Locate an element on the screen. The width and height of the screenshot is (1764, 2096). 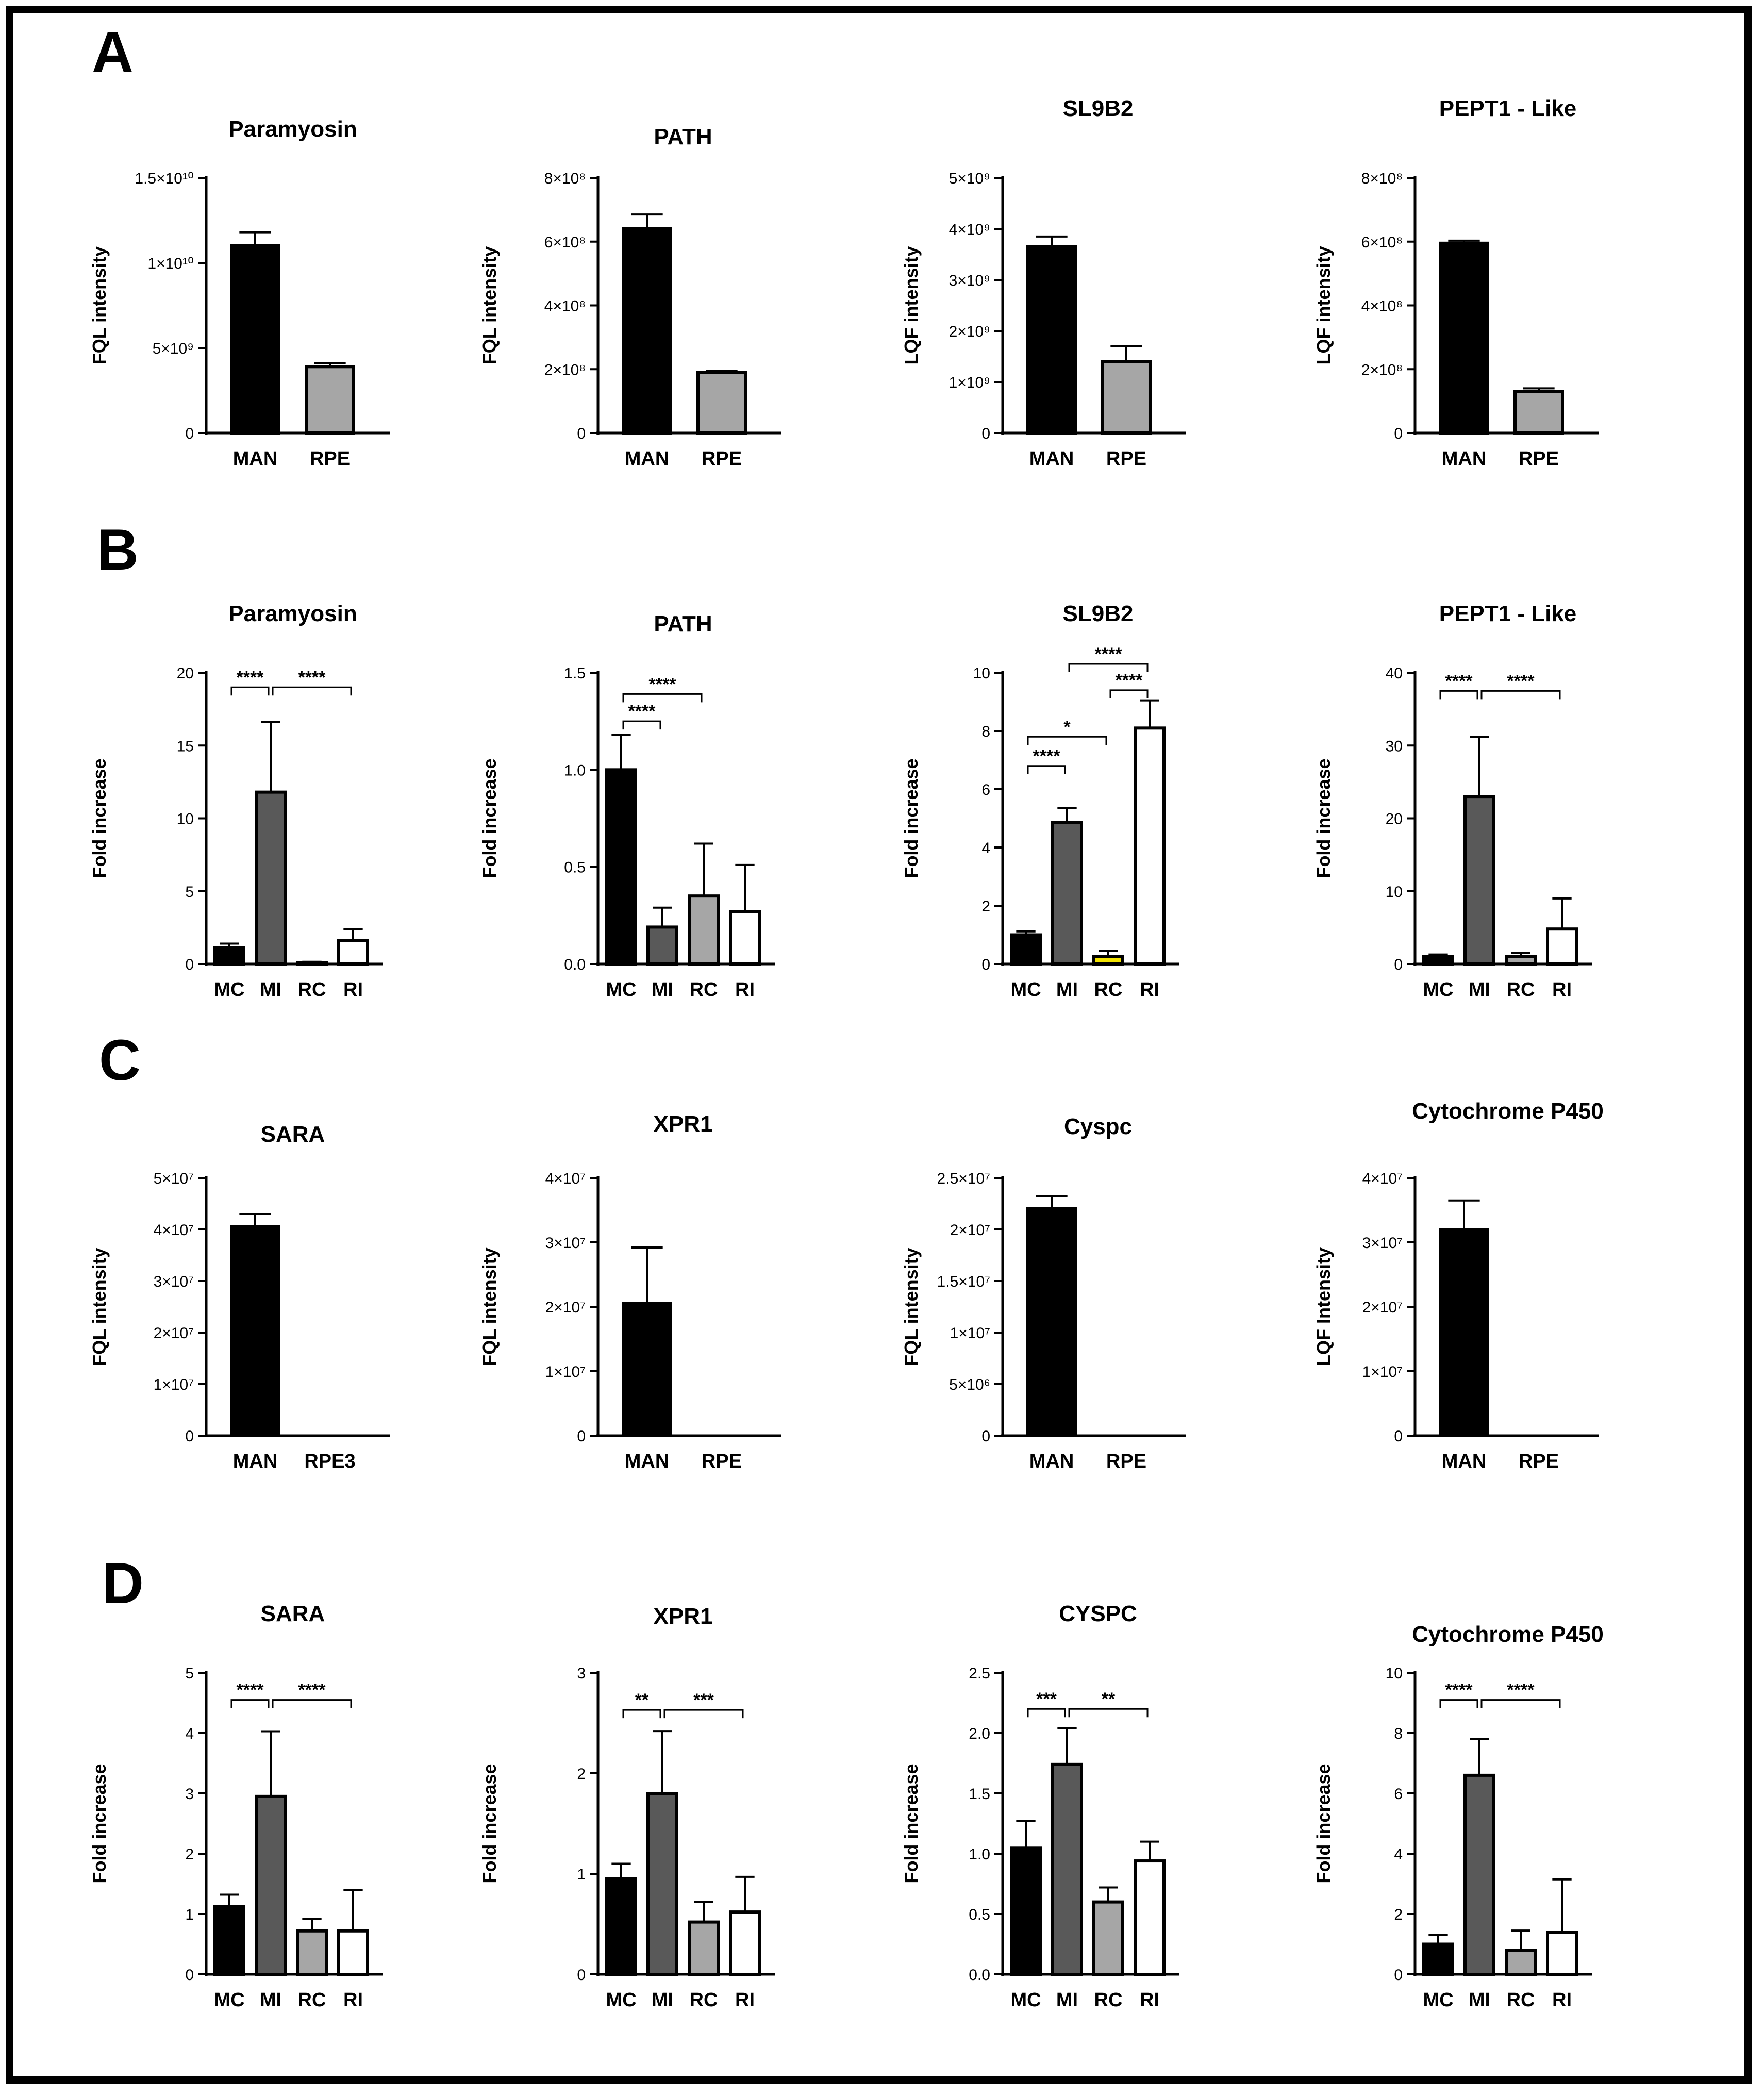
y-tick-label: 6 is located at coordinates (1398, 1794).